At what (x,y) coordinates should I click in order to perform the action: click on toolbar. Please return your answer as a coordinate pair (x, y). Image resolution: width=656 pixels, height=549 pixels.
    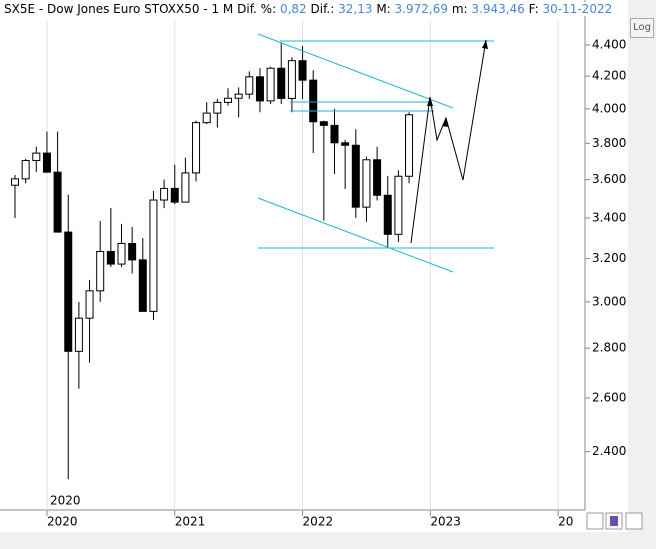
    Looking at the image, I should click on (614, 521).